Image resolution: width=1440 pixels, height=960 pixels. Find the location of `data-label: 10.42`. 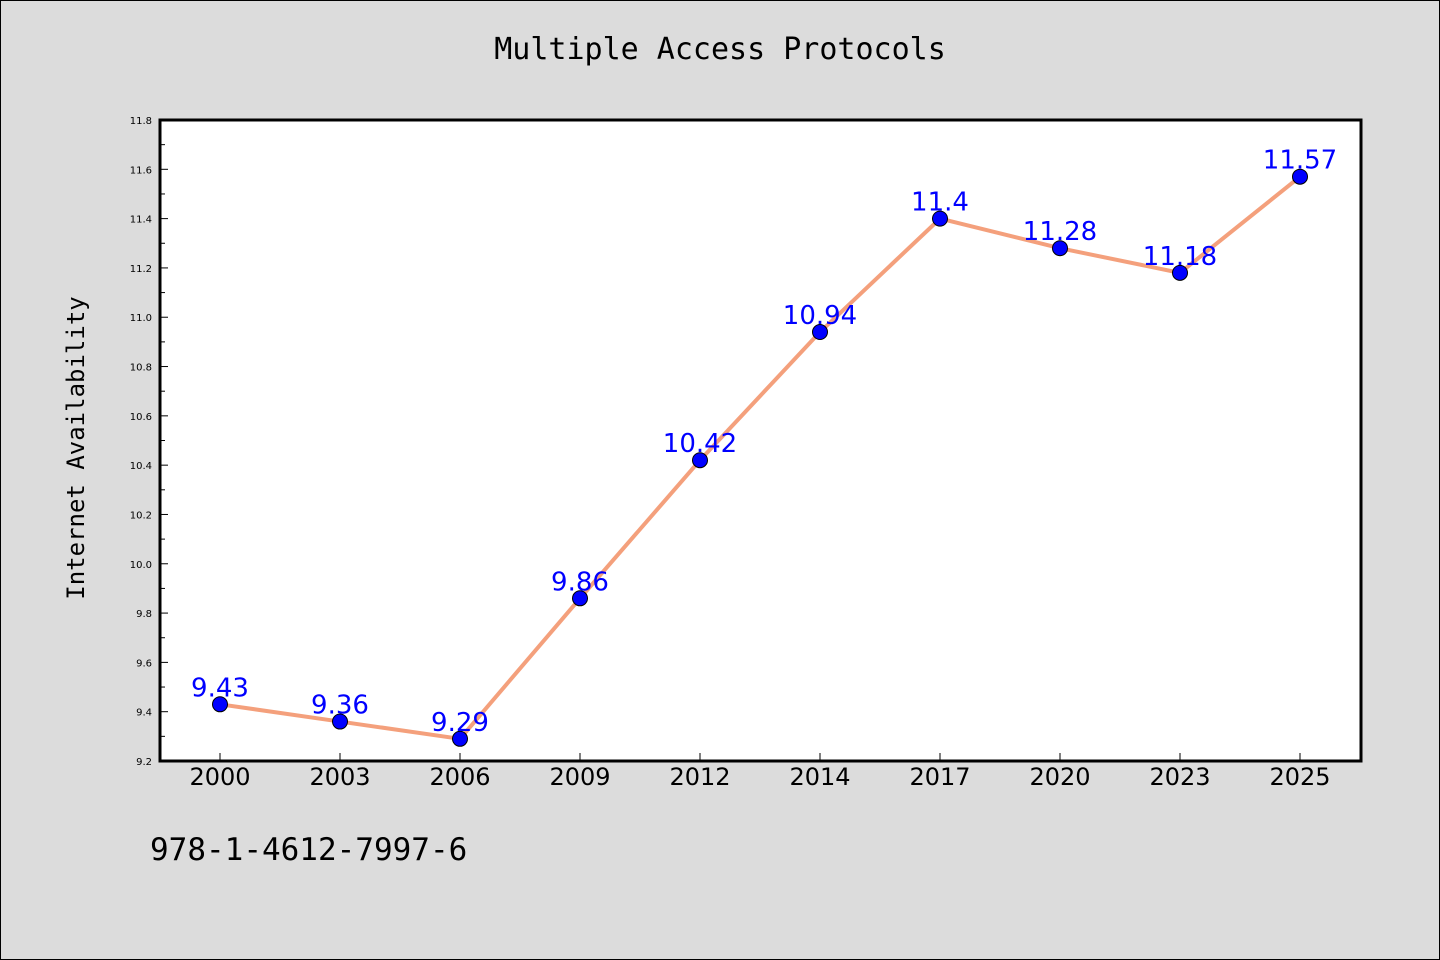

data-label: 10.42 is located at coordinates (700, 444).